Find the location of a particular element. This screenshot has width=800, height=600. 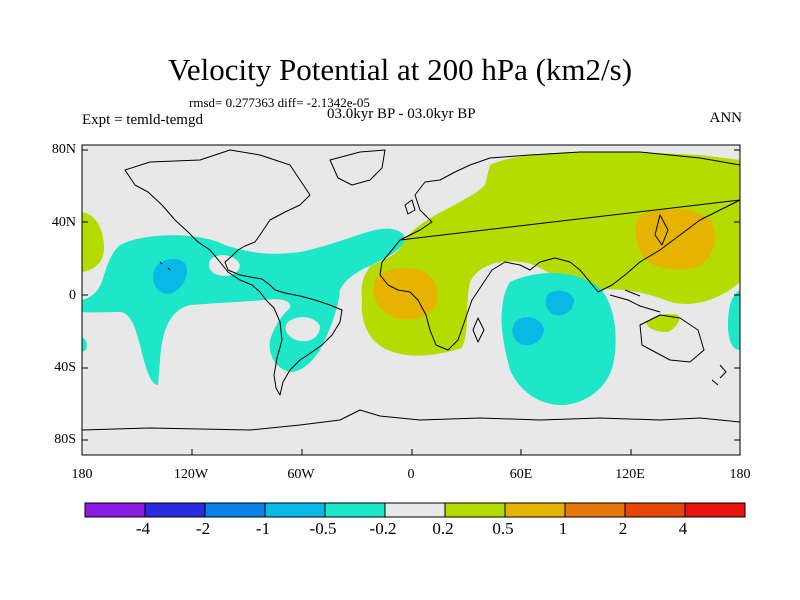

colorbar-label: 0.5 is located at coordinates (503, 528).